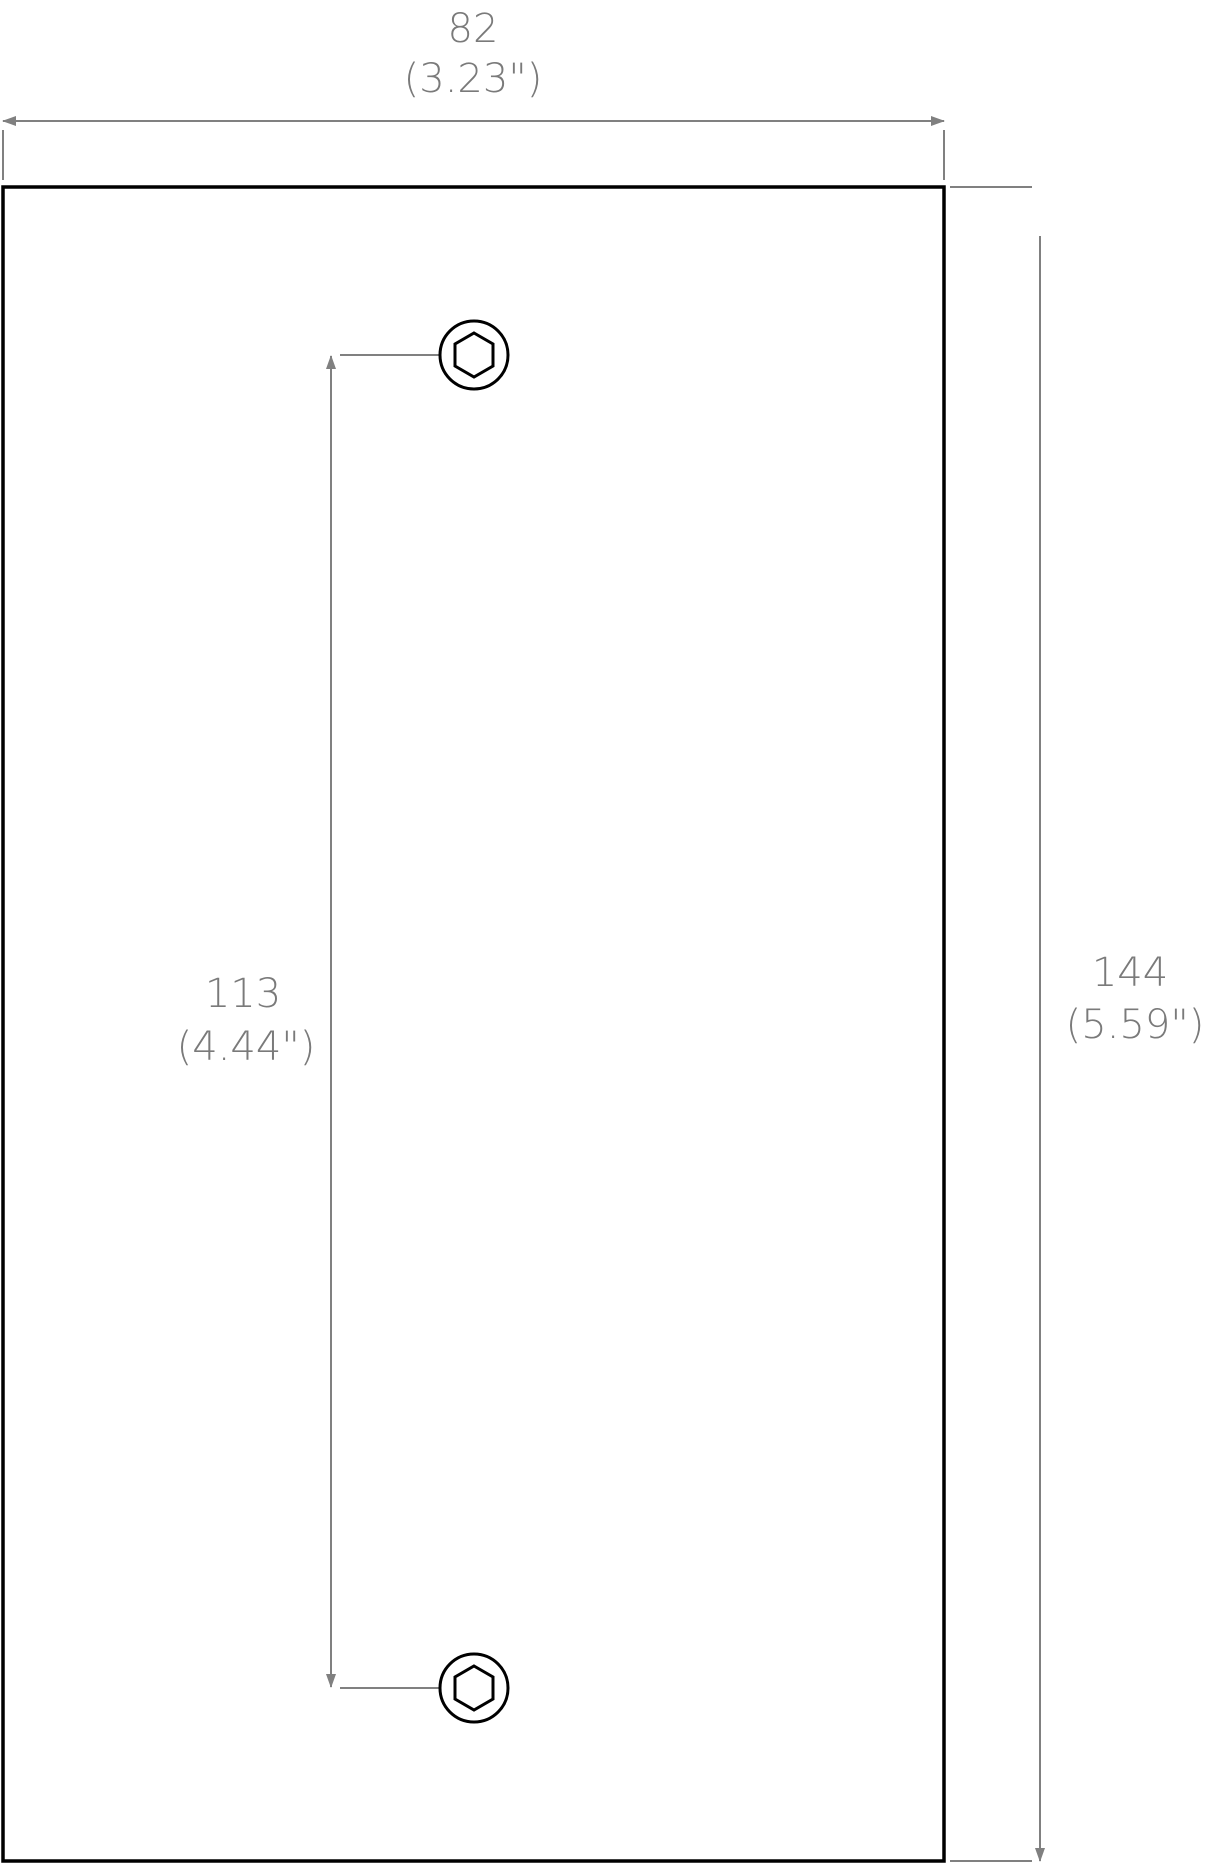 This screenshot has height=1864, width=1215. What do you see at coordinates (473, 79) in the screenshot?
I see `width-imperial: (3.23")` at bounding box center [473, 79].